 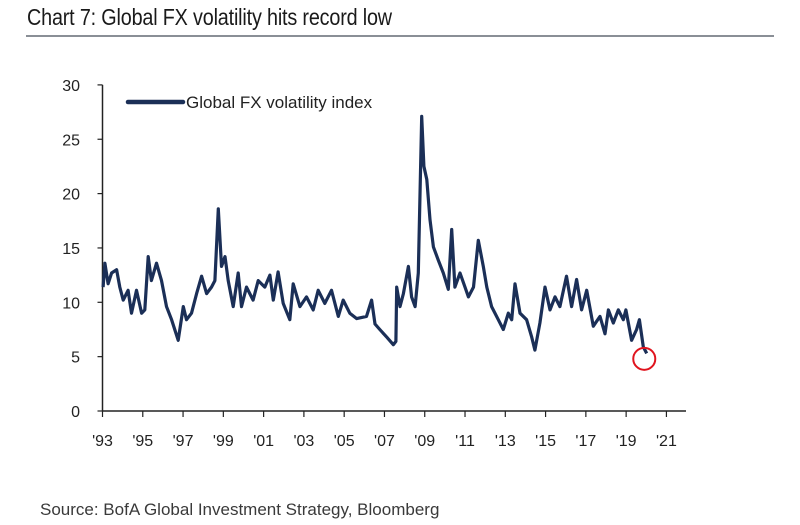 I want to click on y-tick-label: 5, so click(x=75, y=358).